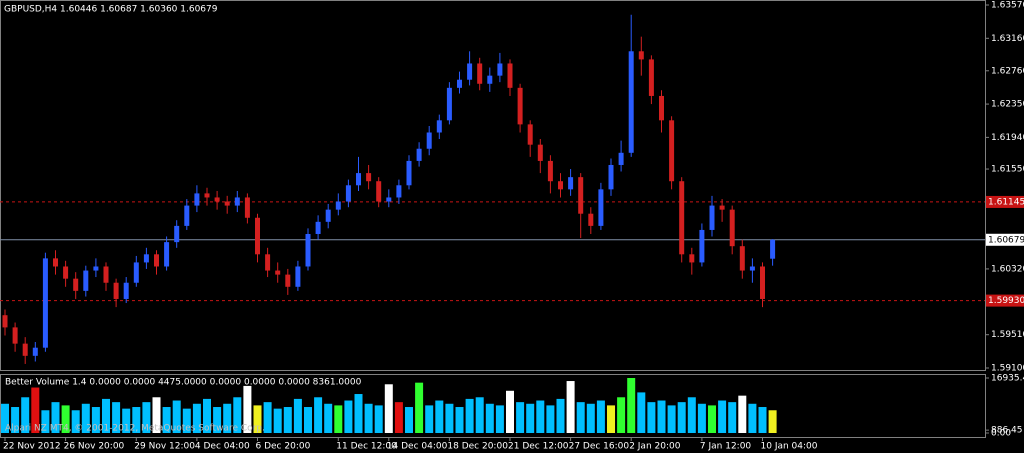 This screenshot has width=1024, height=453. Describe the element at coordinates (599, 447) in the screenshot. I see `x-tick-label: 27 Dec 16:00` at that location.